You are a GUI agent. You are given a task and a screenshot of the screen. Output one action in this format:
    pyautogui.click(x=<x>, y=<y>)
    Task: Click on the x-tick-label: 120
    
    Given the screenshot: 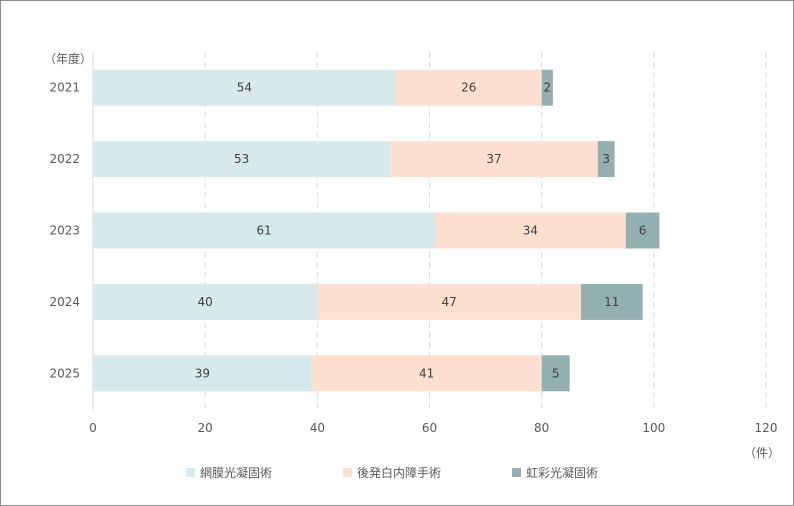 What is the action you would take?
    pyautogui.click(x=766, y=428)
    